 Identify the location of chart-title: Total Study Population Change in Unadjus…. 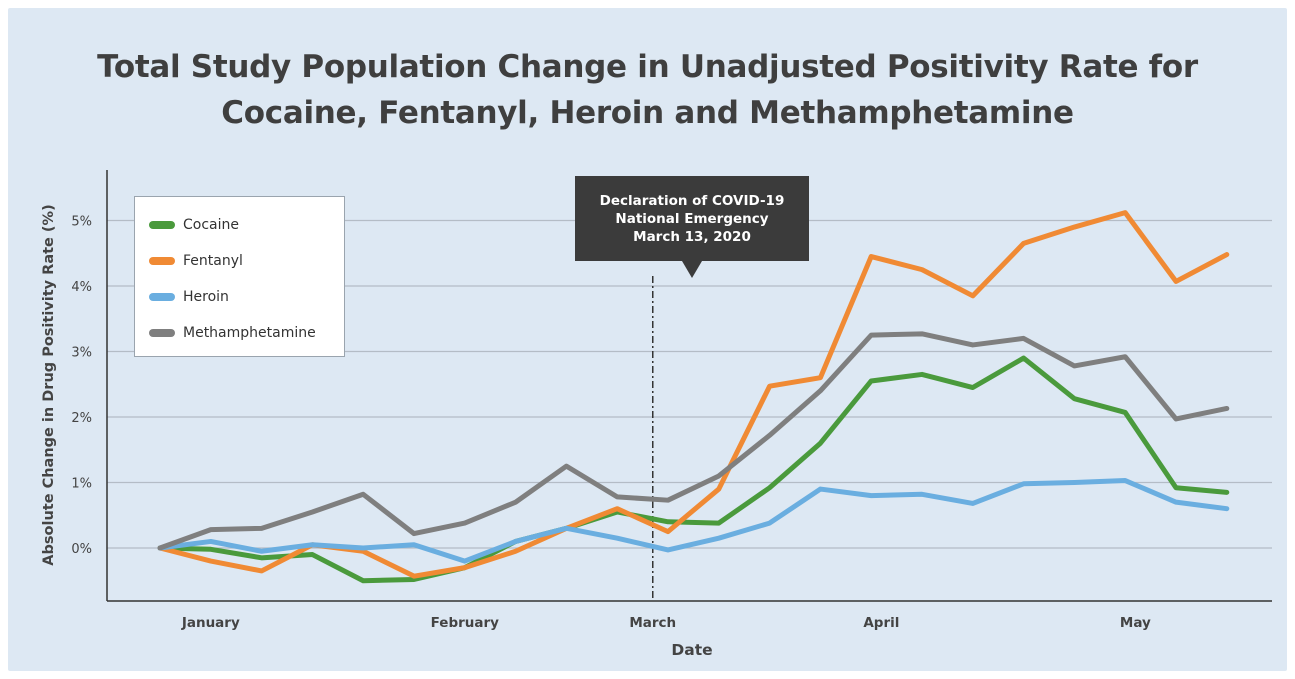
(647, 90).